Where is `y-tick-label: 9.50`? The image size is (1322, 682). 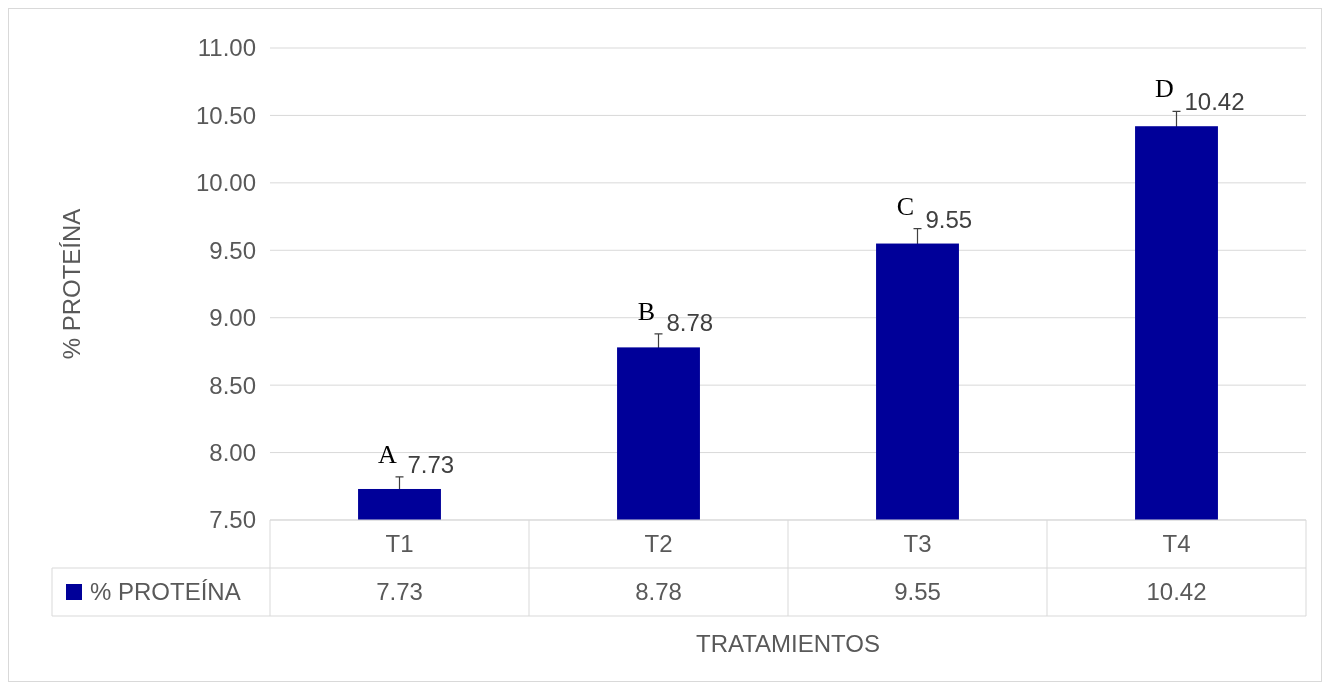
y-tick-label: 9.50 is located at coordinates (232, 250).